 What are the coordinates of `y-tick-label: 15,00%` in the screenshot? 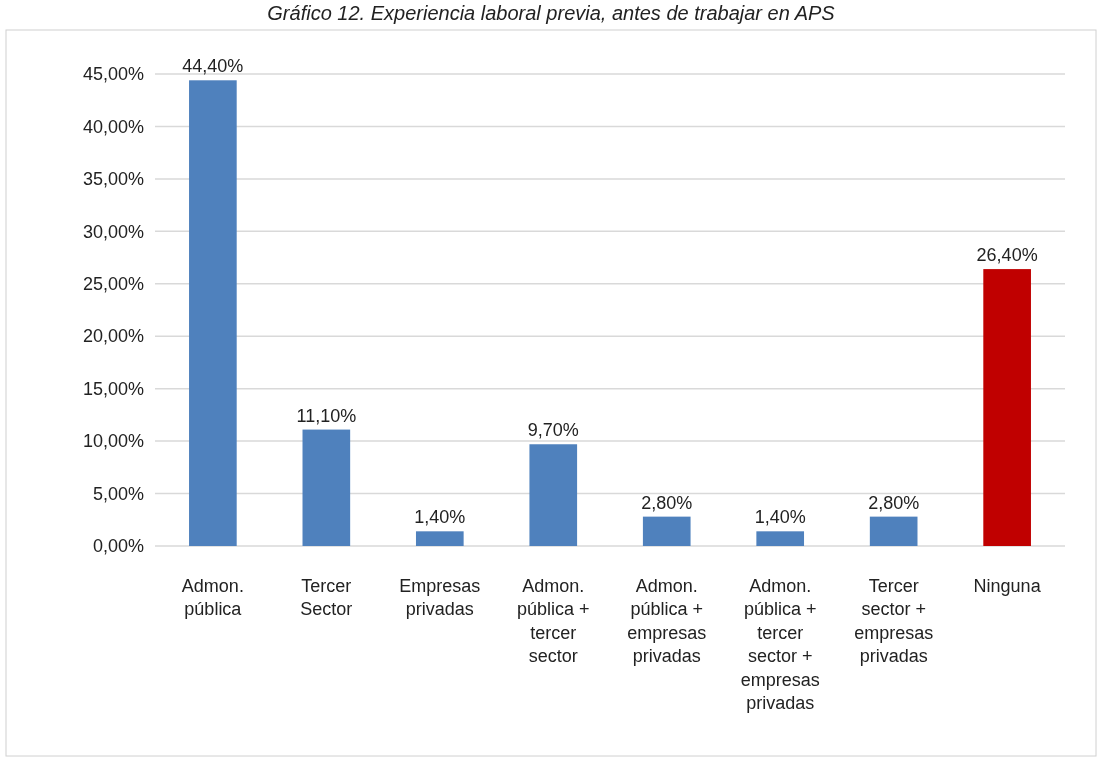 It's located at (113, 388).